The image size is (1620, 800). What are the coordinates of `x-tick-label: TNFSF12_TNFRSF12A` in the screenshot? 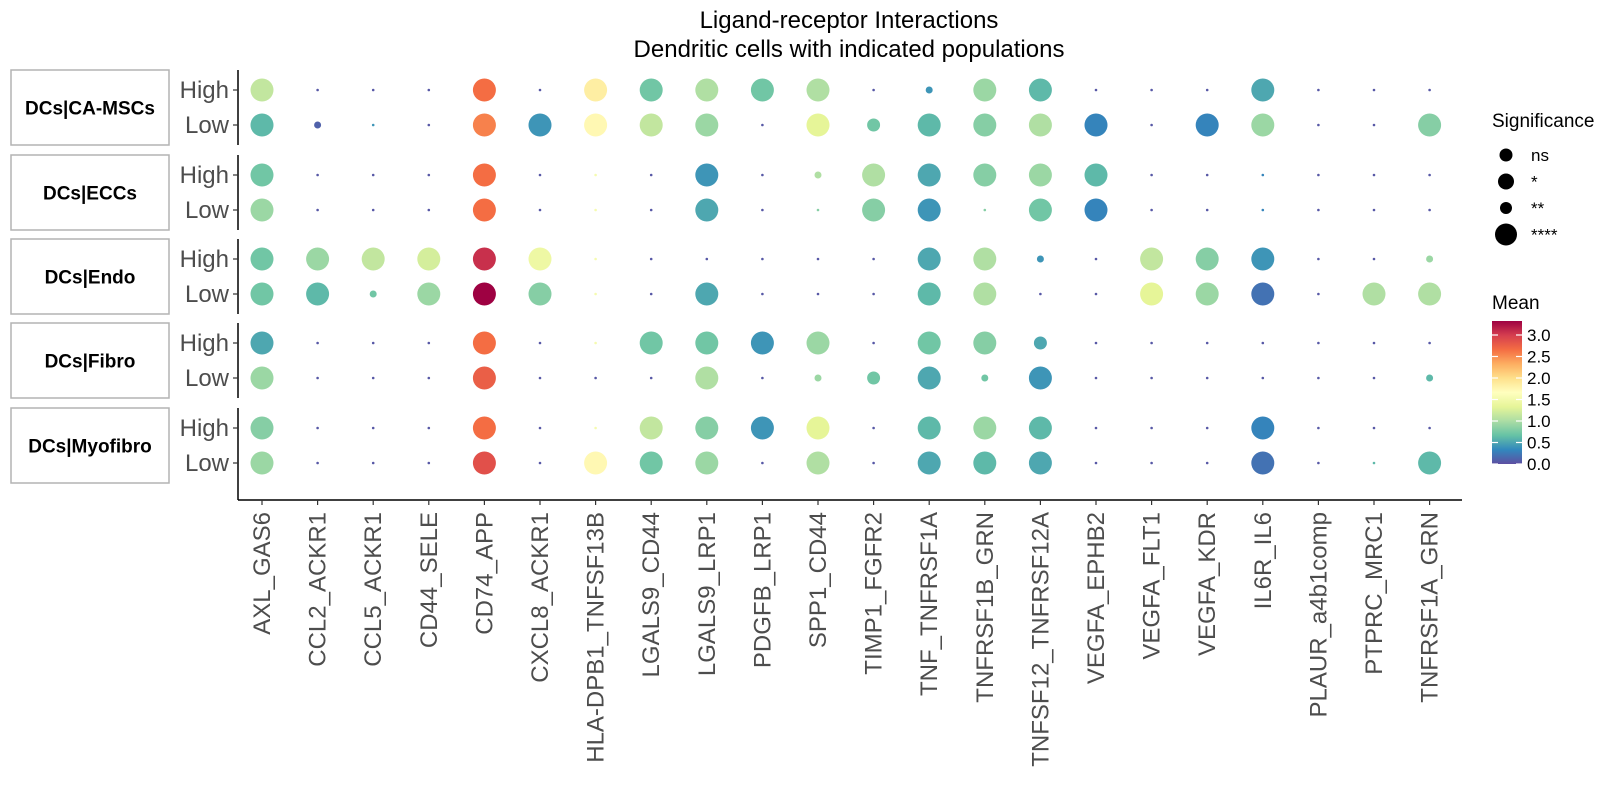 It's located at (1040, 639).